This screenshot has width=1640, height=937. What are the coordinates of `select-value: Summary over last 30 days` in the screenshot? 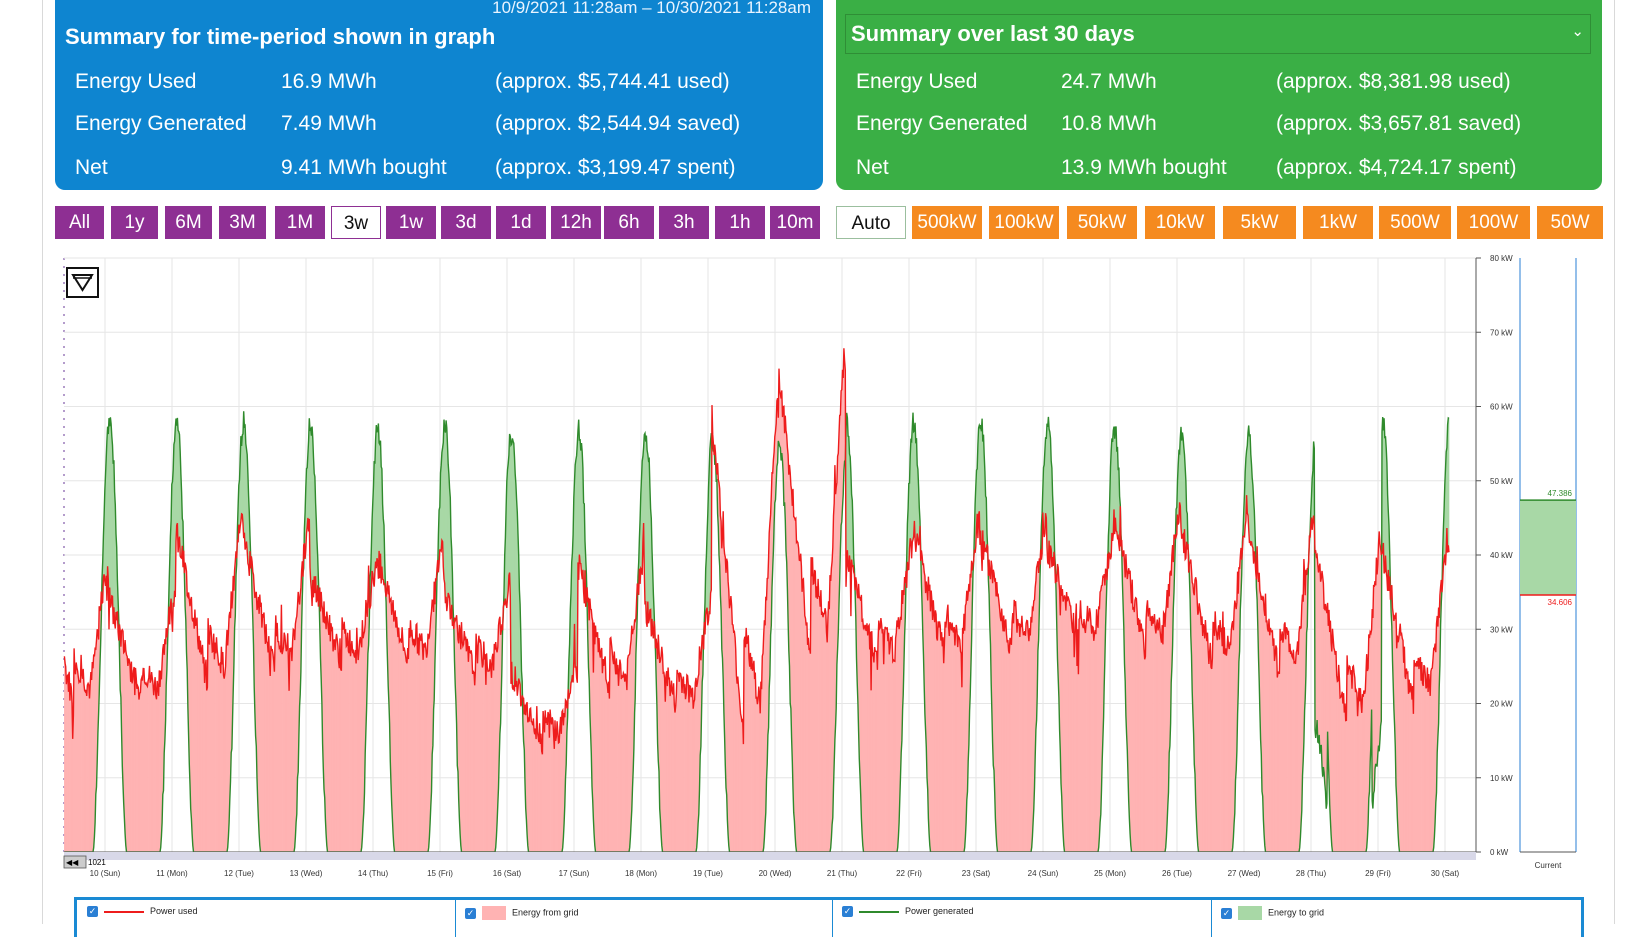 It's located at (993, 33).